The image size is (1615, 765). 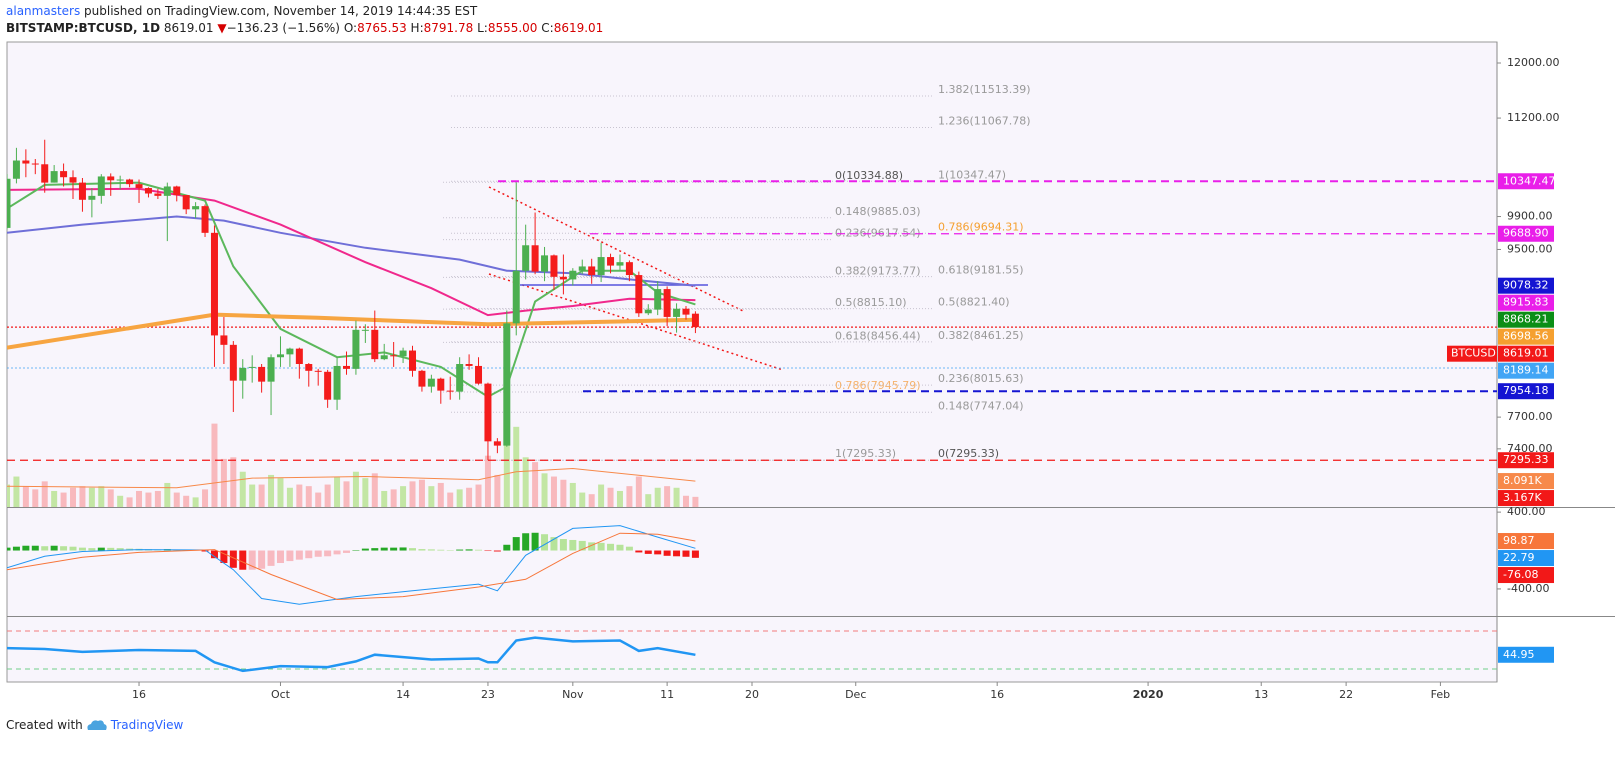 What do you see at coordinates (968, 453) in the screenshot?
I see `fib-label: 0(7295.33)` at bounding box center [968, 453].